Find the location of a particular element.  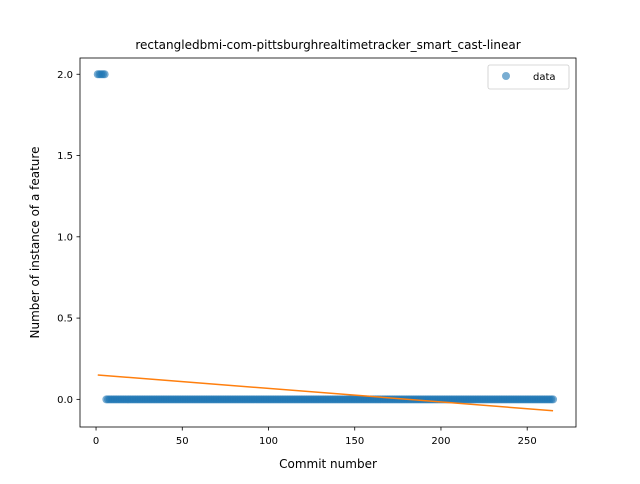

x-tick-label: 200 is located at coordinates (440, 441).